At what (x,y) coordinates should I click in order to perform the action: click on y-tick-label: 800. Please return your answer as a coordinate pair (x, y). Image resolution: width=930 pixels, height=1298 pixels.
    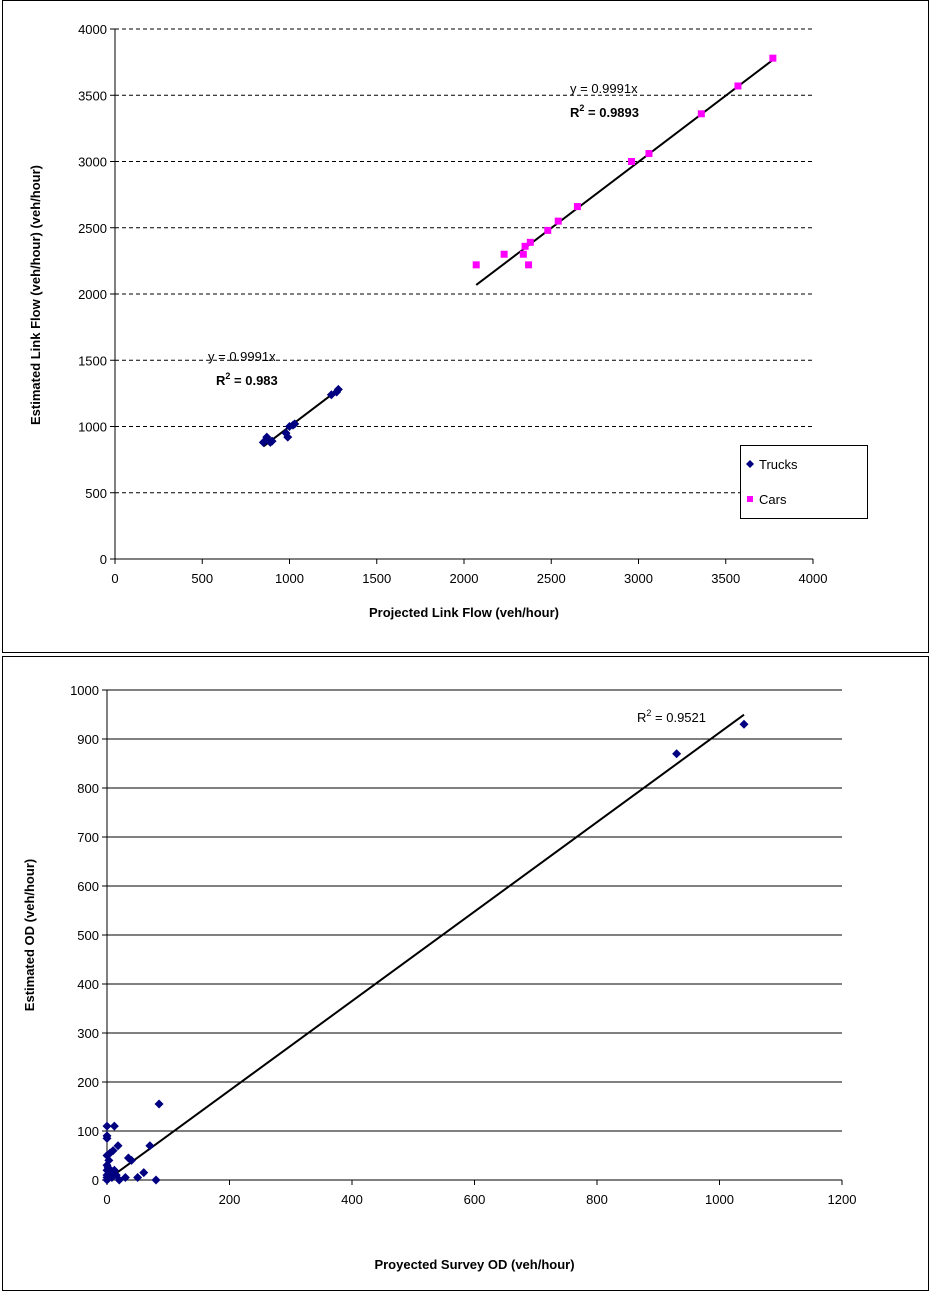
    Looking at the image, I should click on (88, 788).